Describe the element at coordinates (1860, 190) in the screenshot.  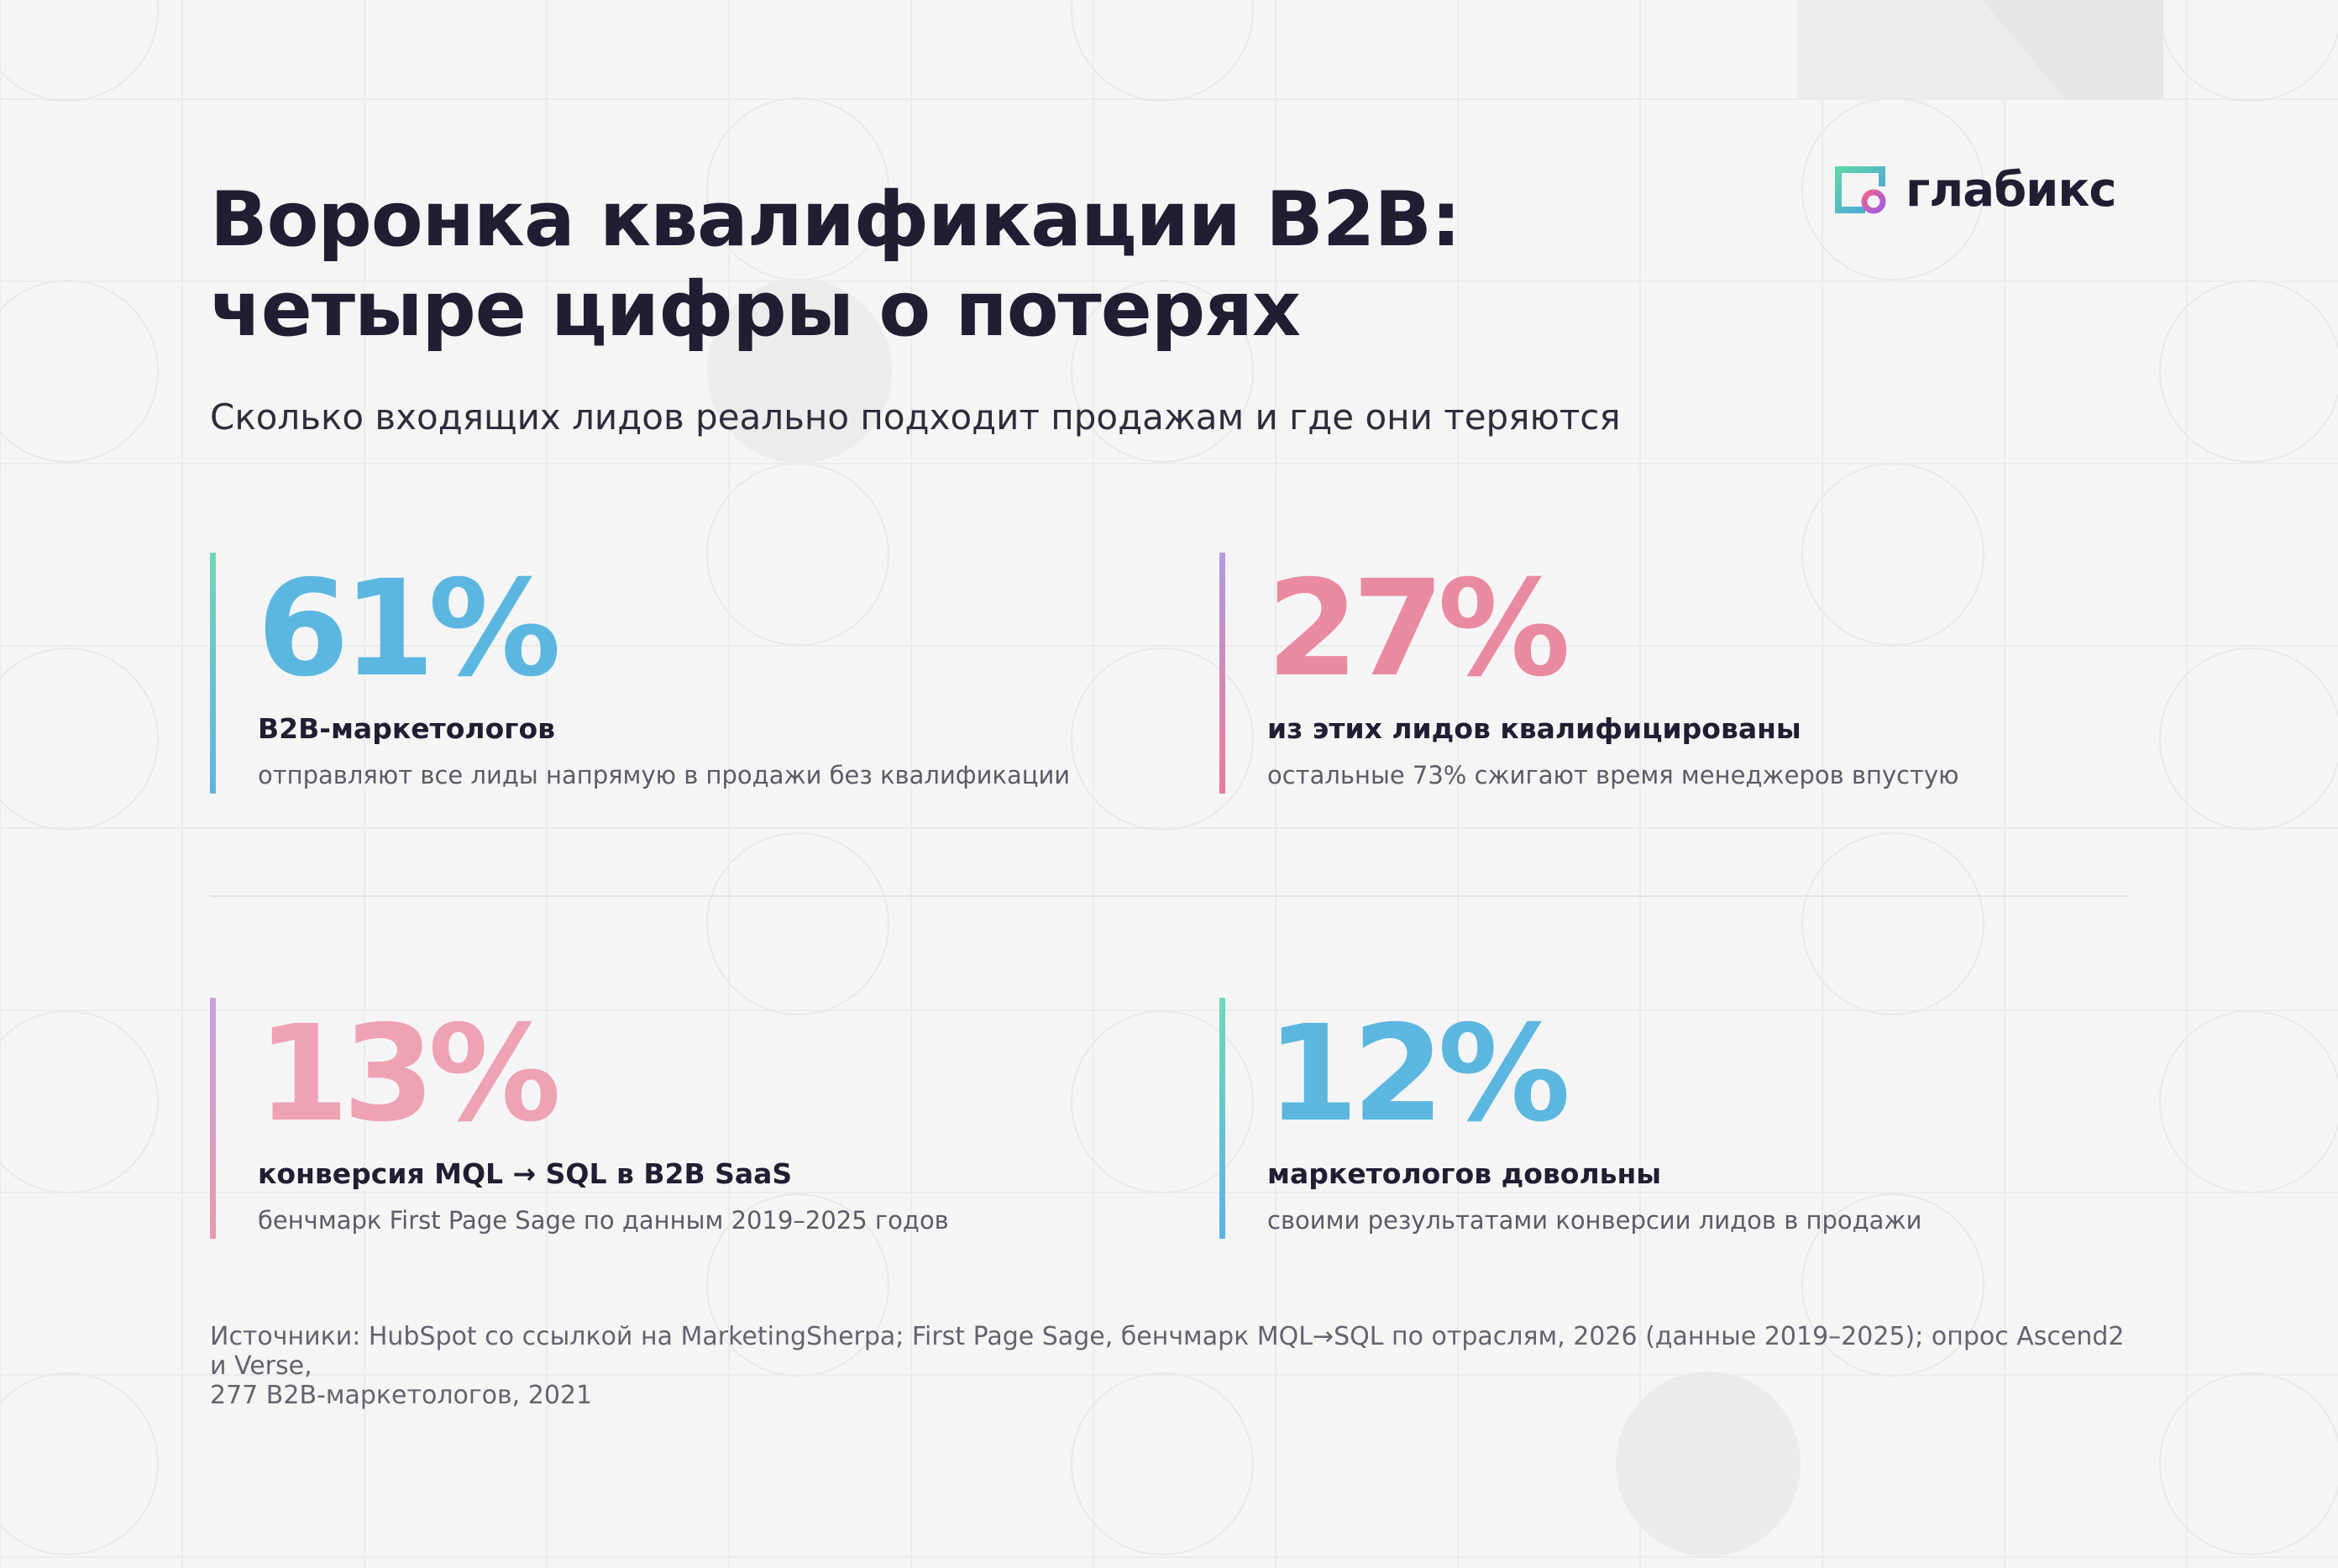
I see `glabix-logo-icon` at that location.